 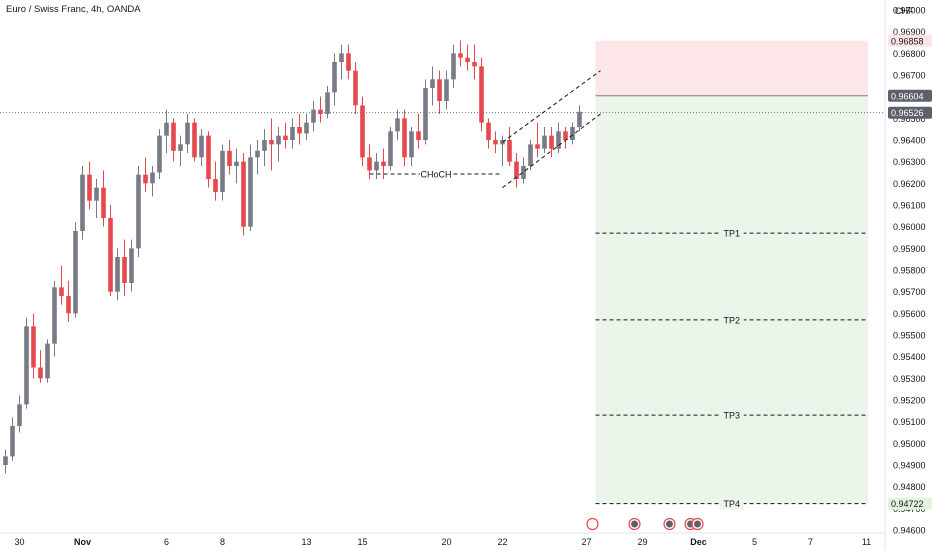 What do you see at coordinates (909, 422) in the screenshot?
I see `price-tick-label: 0.95100` at bounding box center [909, 422].